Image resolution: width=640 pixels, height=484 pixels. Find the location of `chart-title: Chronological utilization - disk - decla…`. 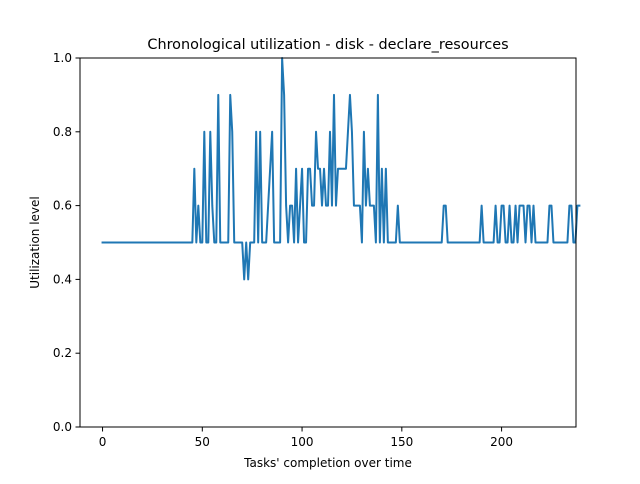

chart-title: Chronological utilization - disk - decla… is located at coordinates (327, 45).